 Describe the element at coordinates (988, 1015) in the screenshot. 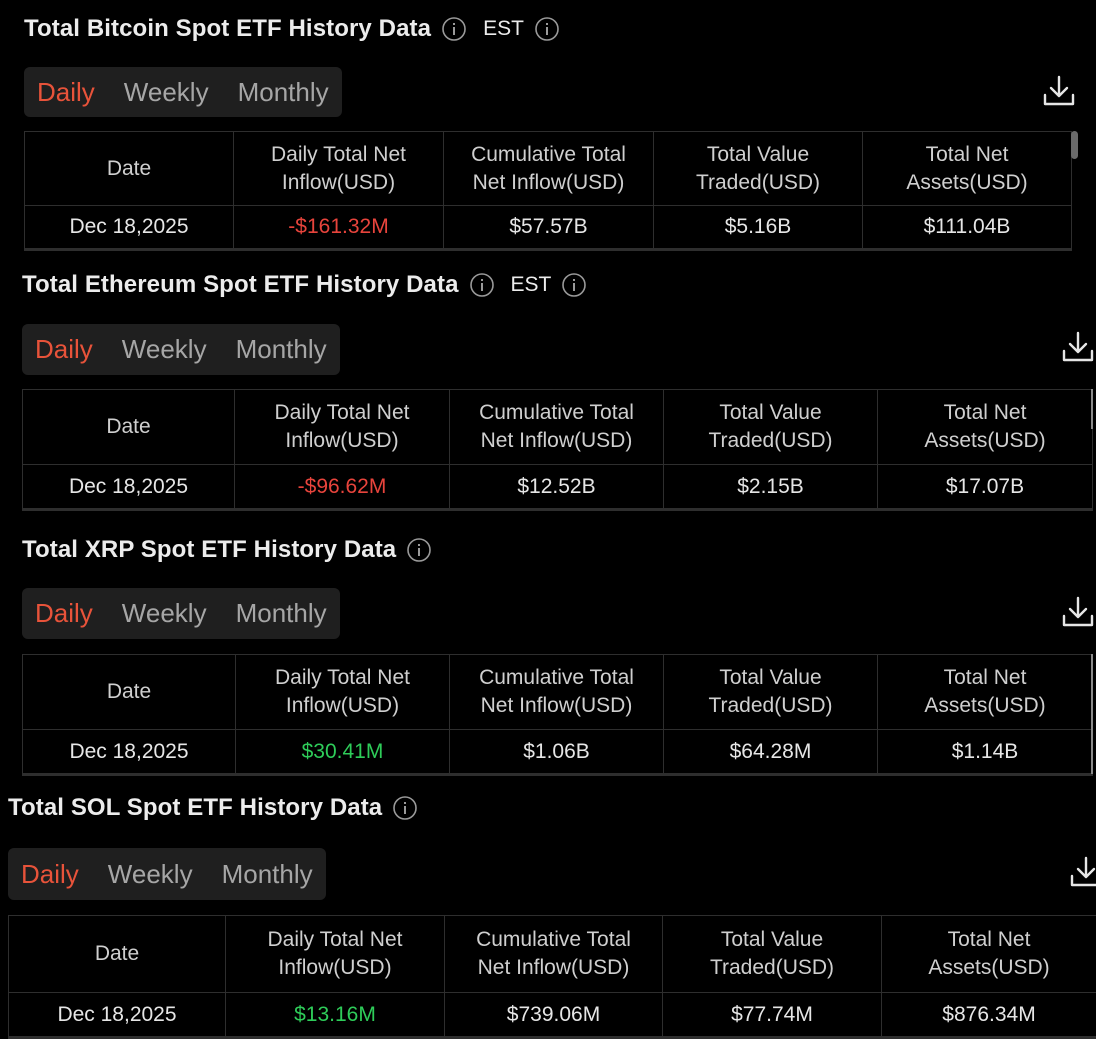

I see `cell-total-net-assets: $876.34M` at that location.